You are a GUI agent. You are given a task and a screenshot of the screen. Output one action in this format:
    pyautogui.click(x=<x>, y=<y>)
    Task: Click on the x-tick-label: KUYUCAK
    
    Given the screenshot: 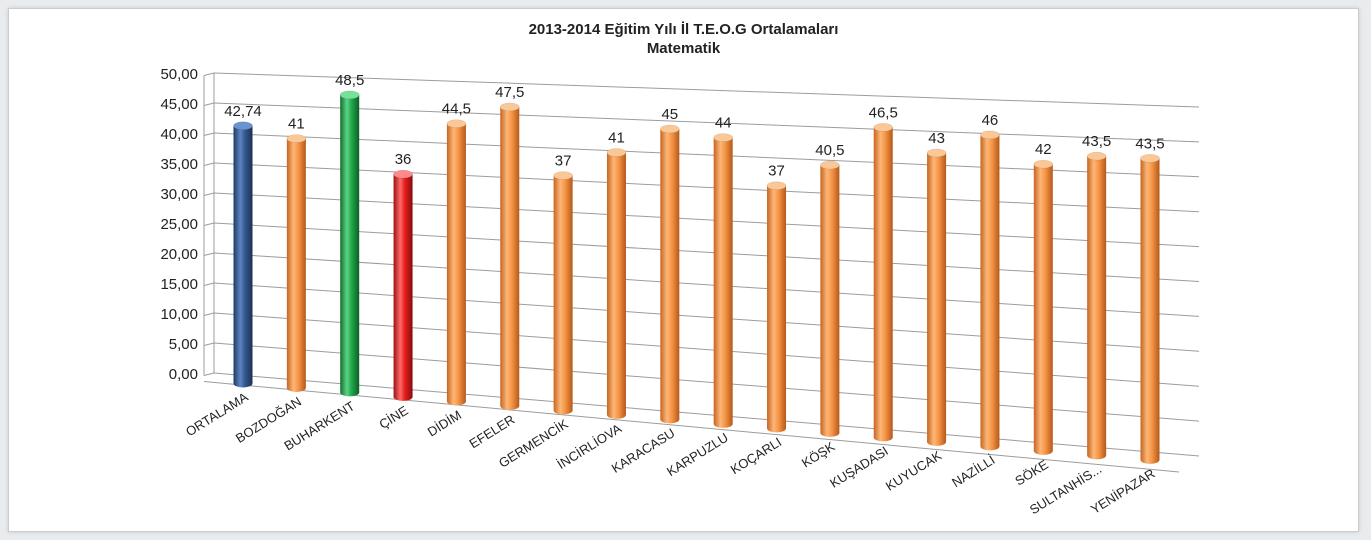 What is the action you would take?
    pyautogui.click(x=914, y=471)
    